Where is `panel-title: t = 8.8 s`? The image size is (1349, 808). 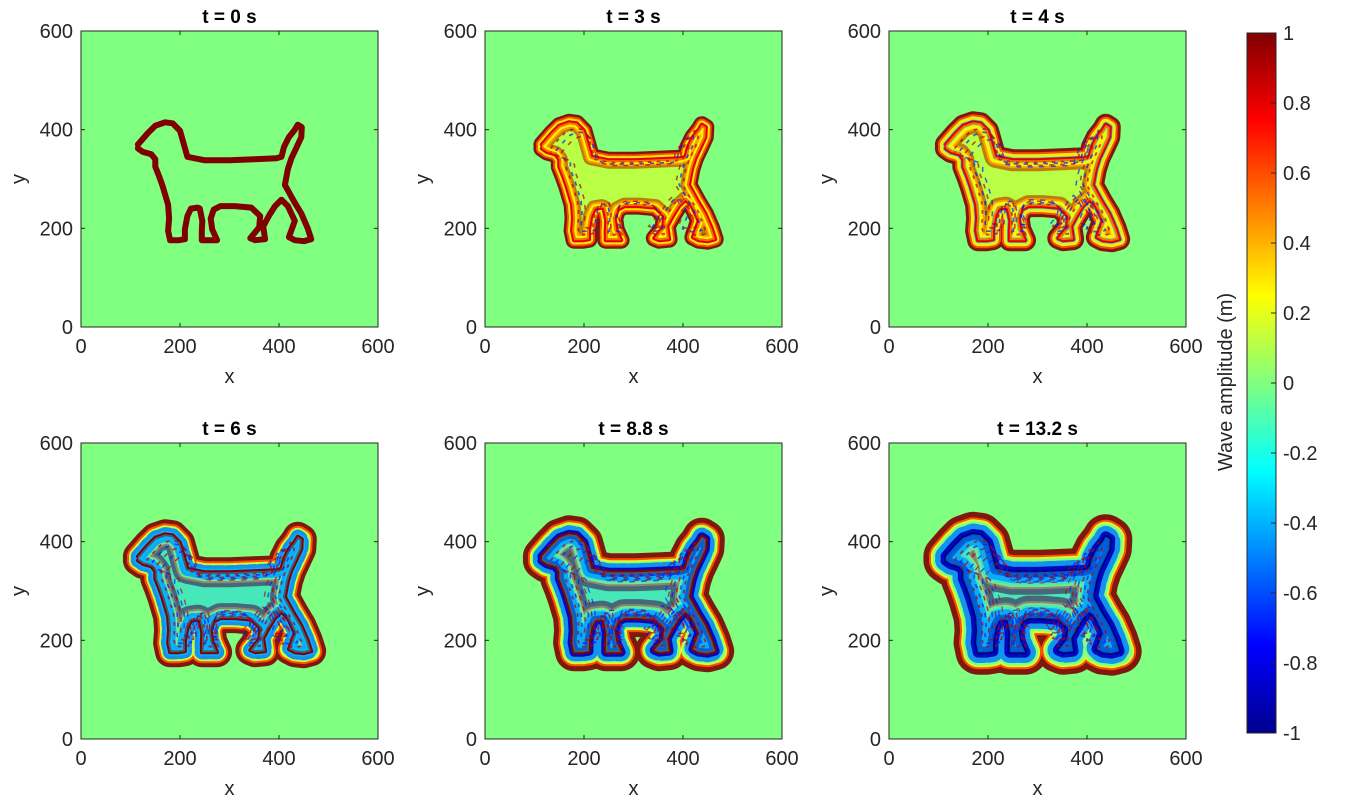
panel-title: t = 8.8 s is located at coordinates (633, 429).